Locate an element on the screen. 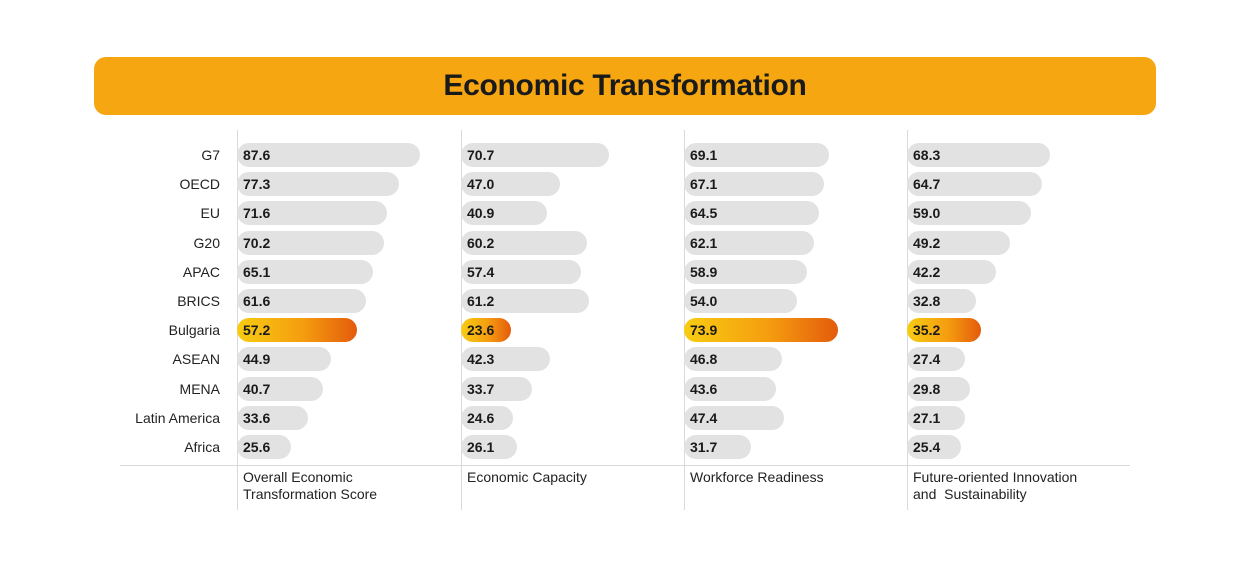 The image size is (1250, 566). bar: 33.7 is located at coordinates (496, 388).